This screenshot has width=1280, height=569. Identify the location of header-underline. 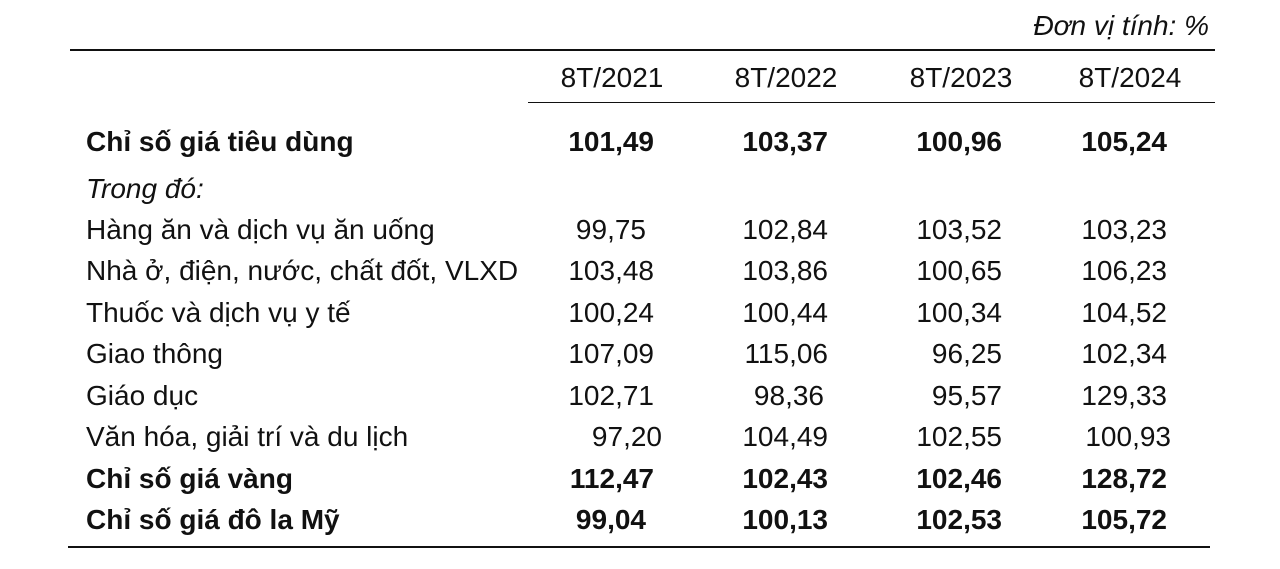
(871, 102).